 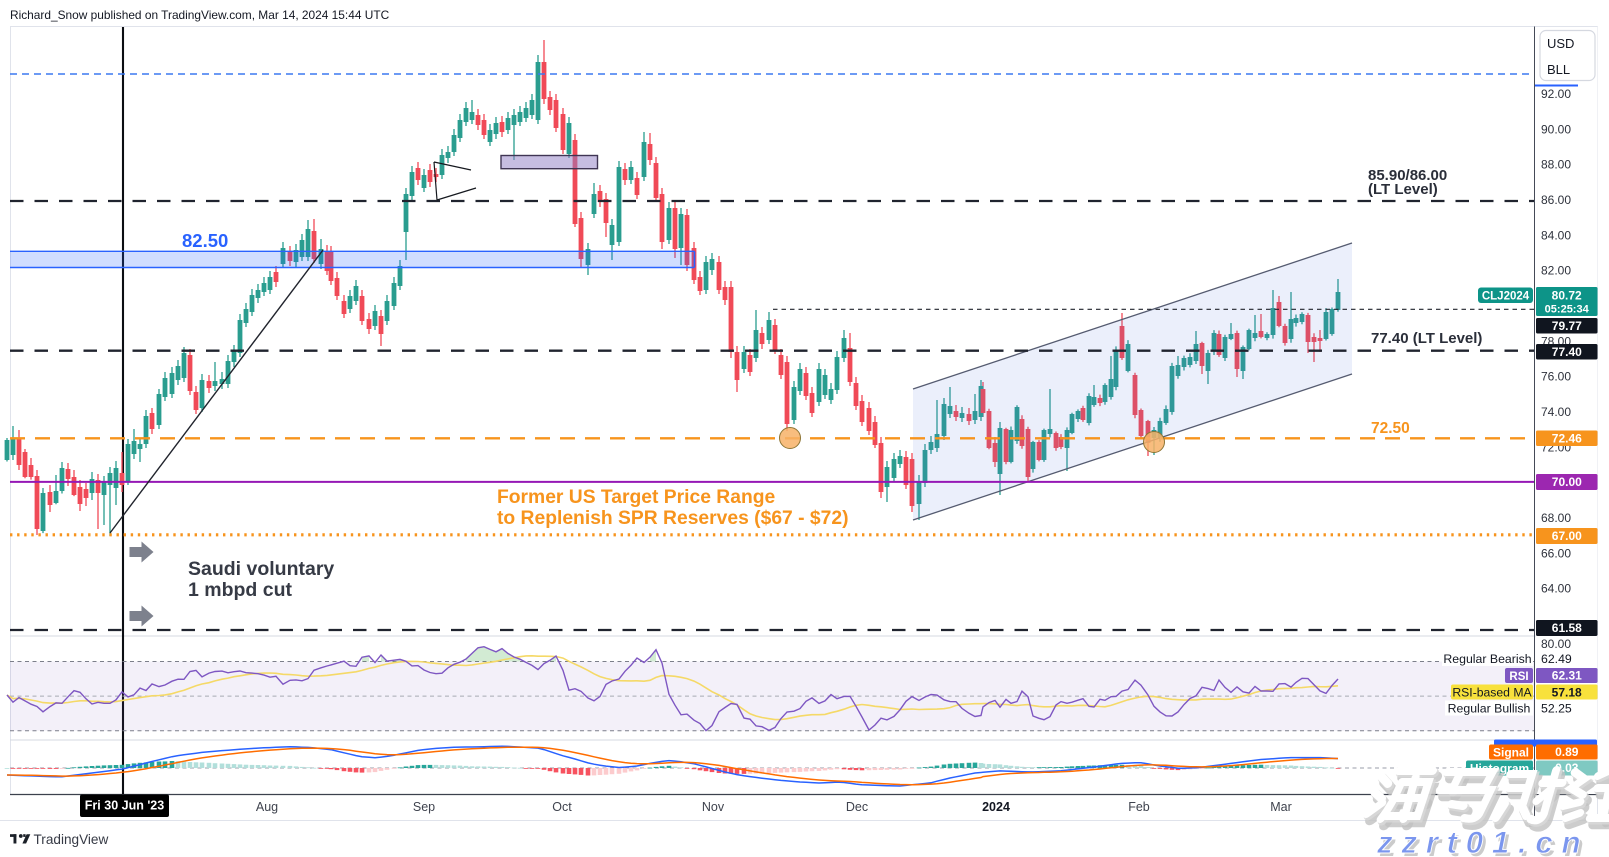 I want to click on svg-text: 61.58, so click(x=1567, y=628).